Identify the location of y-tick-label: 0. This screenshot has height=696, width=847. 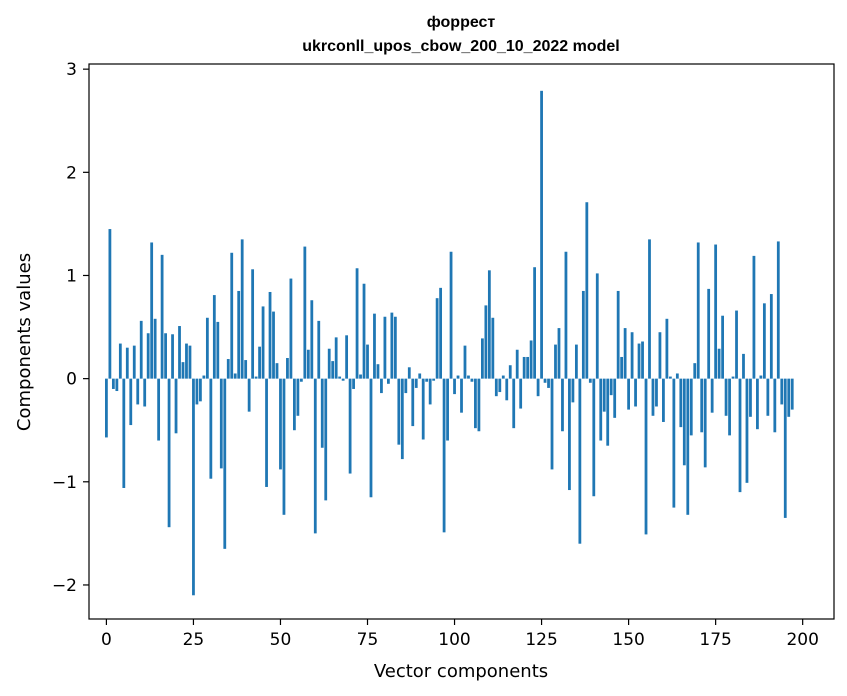
(71, 380).